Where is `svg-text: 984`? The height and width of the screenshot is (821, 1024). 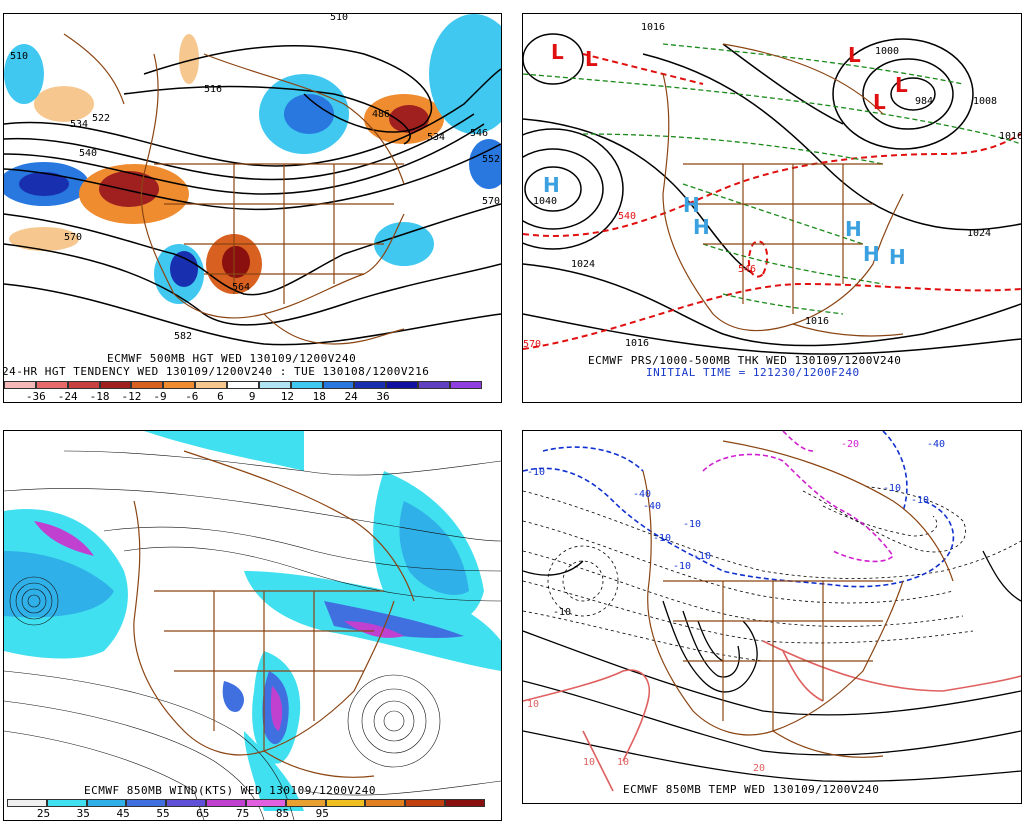 svg-text: 984 is located at coordinates (924, 101).